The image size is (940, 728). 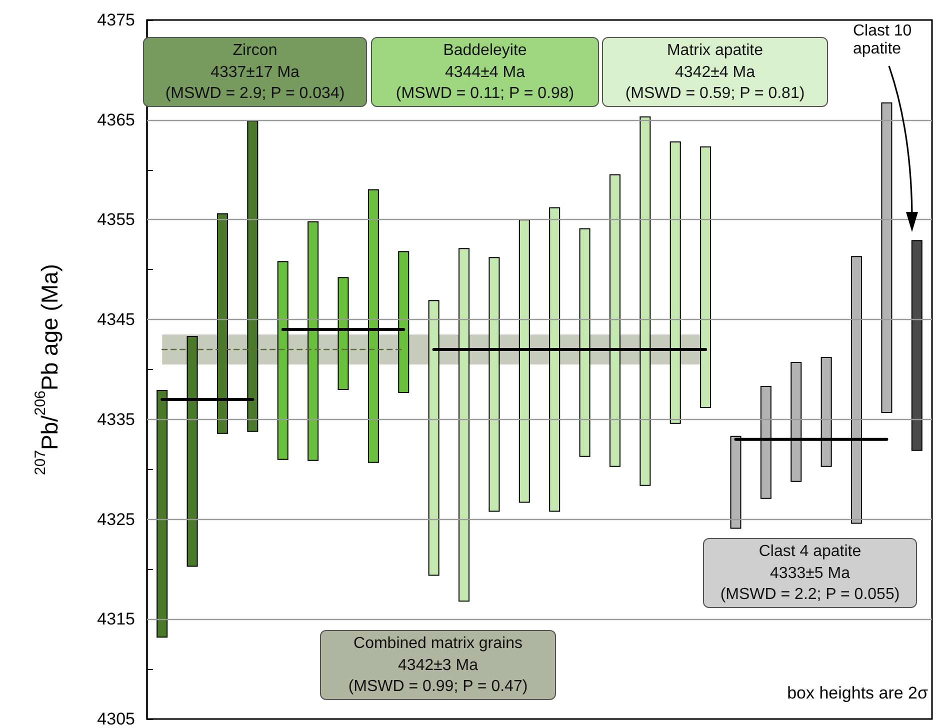 What do you see at coordinates (116, 619) in the screenshot?
I see `y-tick-label: 4315` at bounding box center [116, 619].